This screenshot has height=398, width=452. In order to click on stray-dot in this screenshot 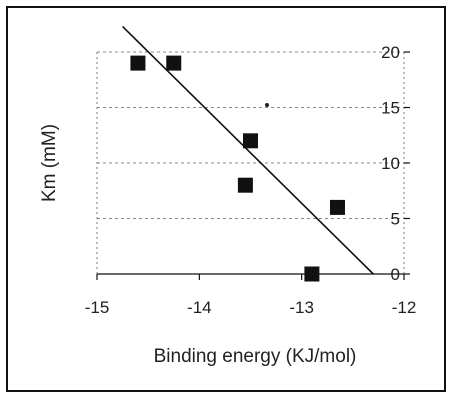, I will do `click(267, 105)`.